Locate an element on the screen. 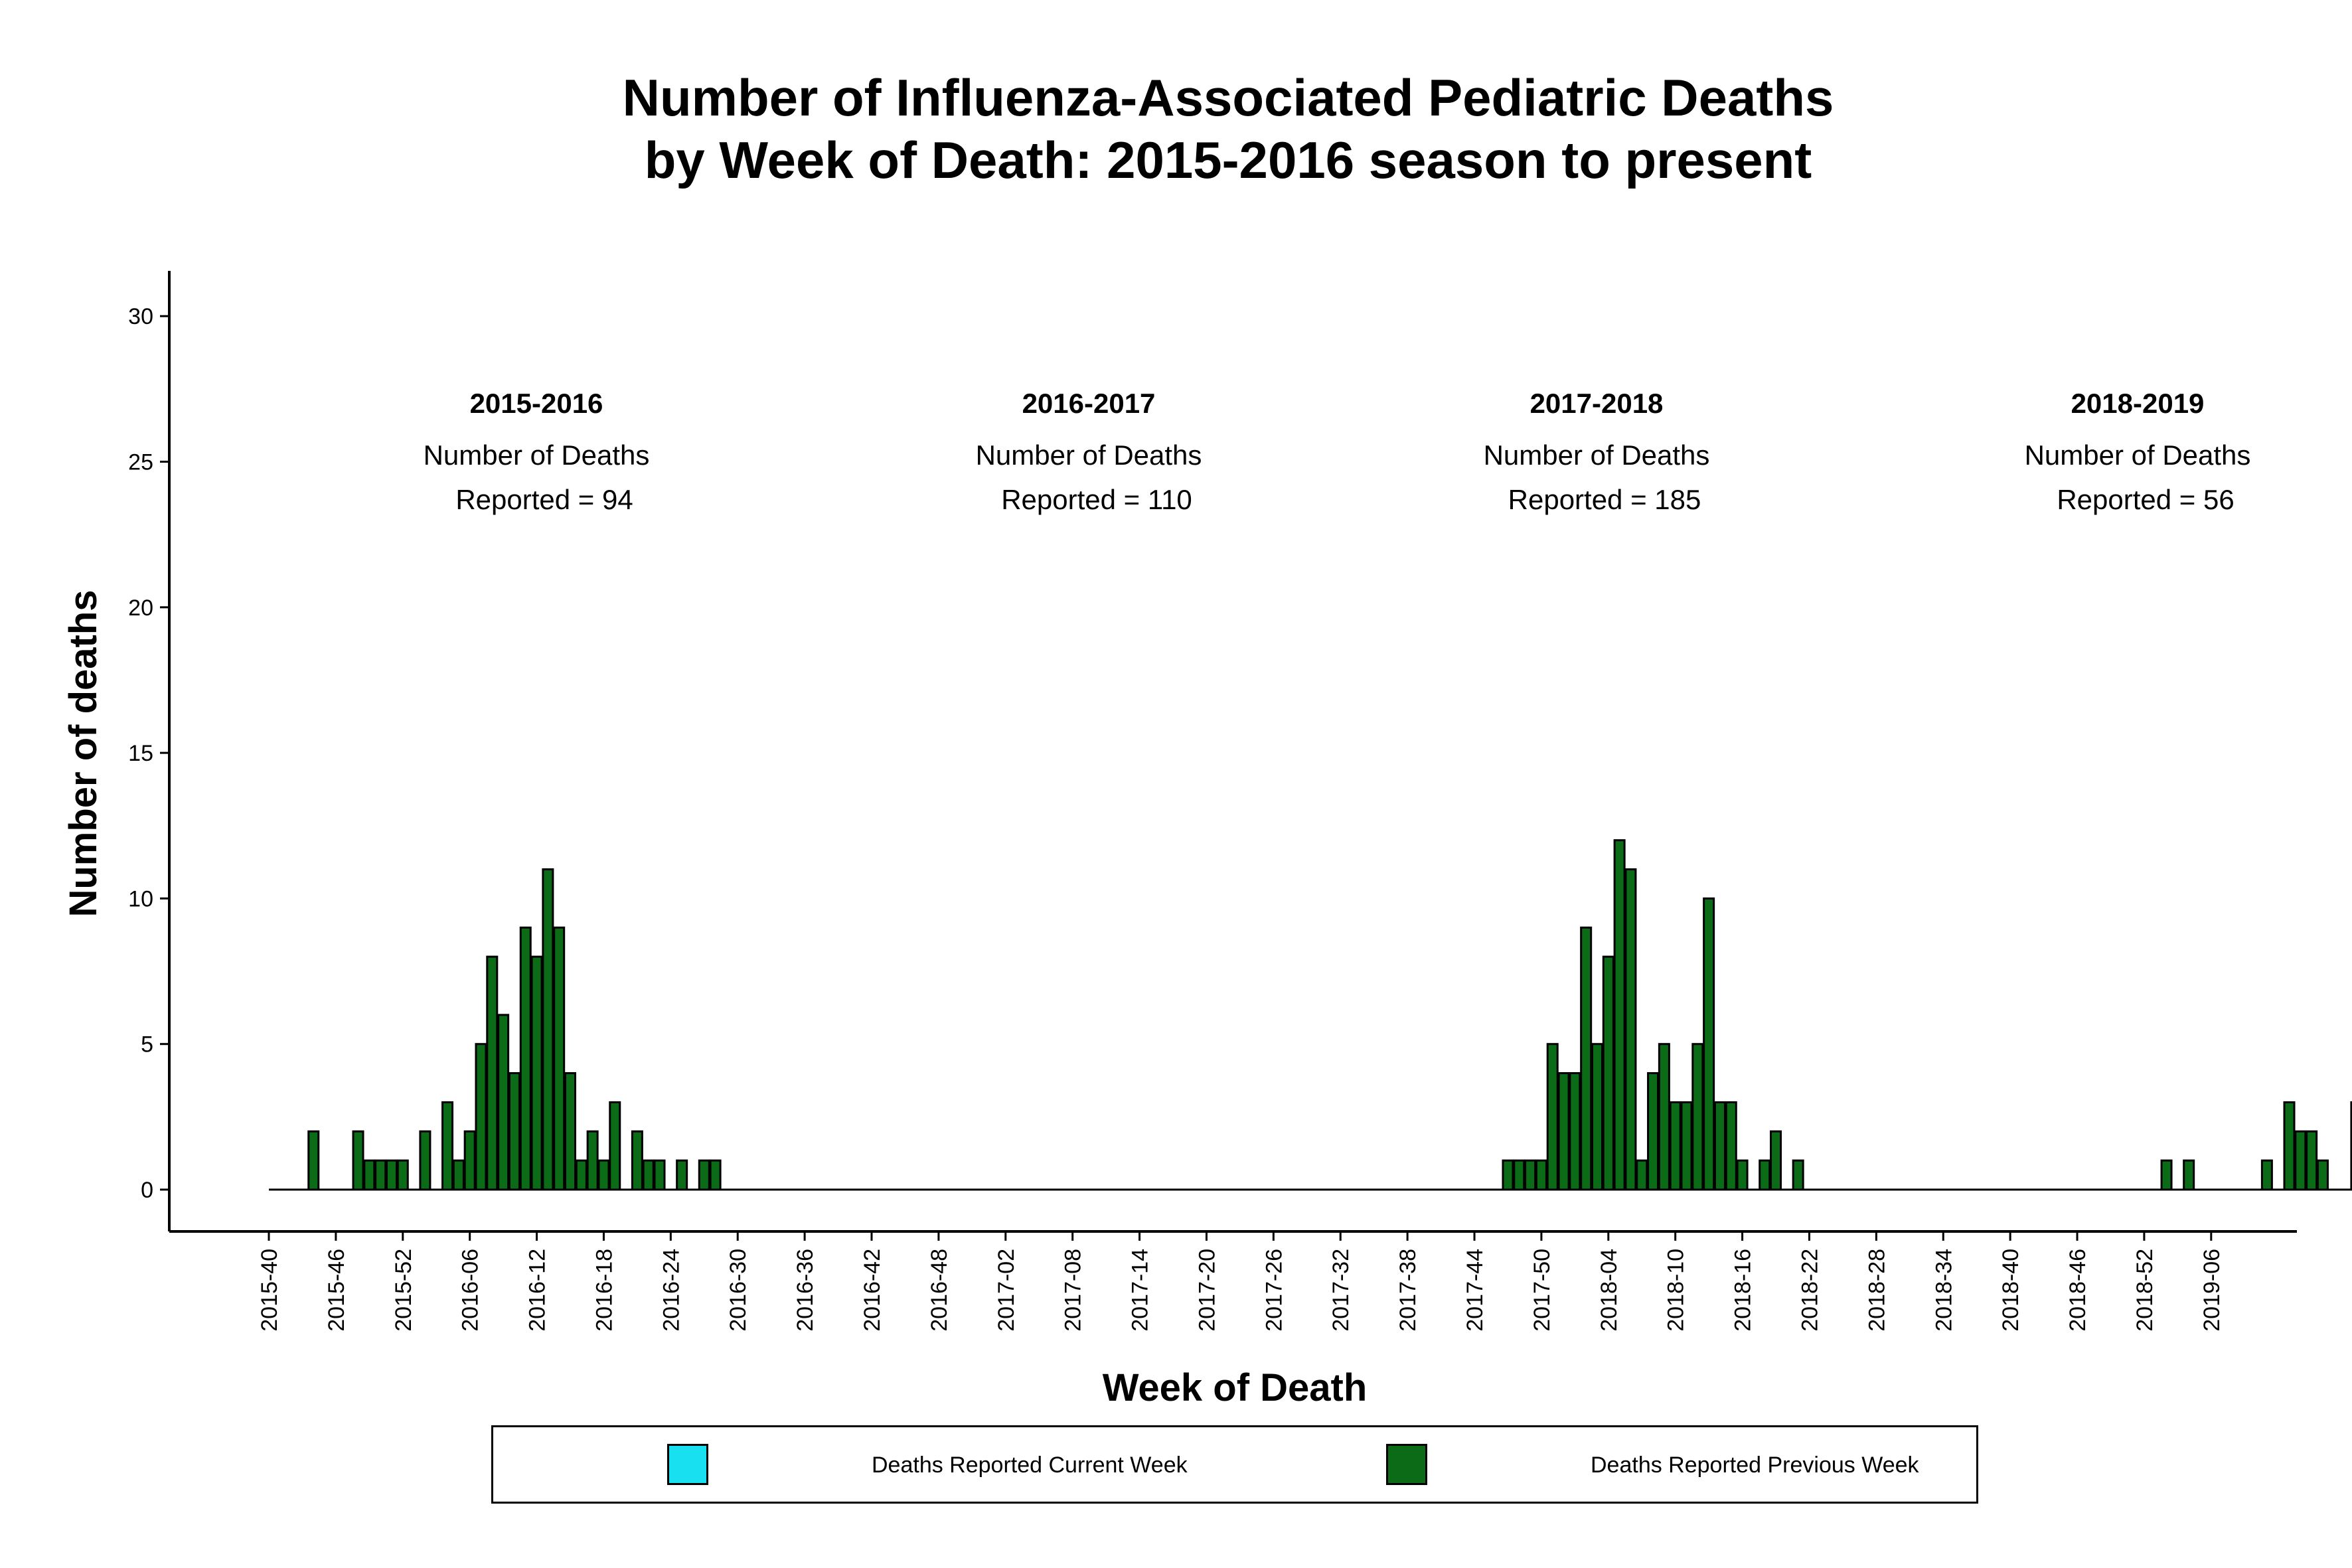 This screenshot has height=1568, width=2352. legend-label-current-week: Deaths Reported Current Week is located at coordinates (1030, 1465).